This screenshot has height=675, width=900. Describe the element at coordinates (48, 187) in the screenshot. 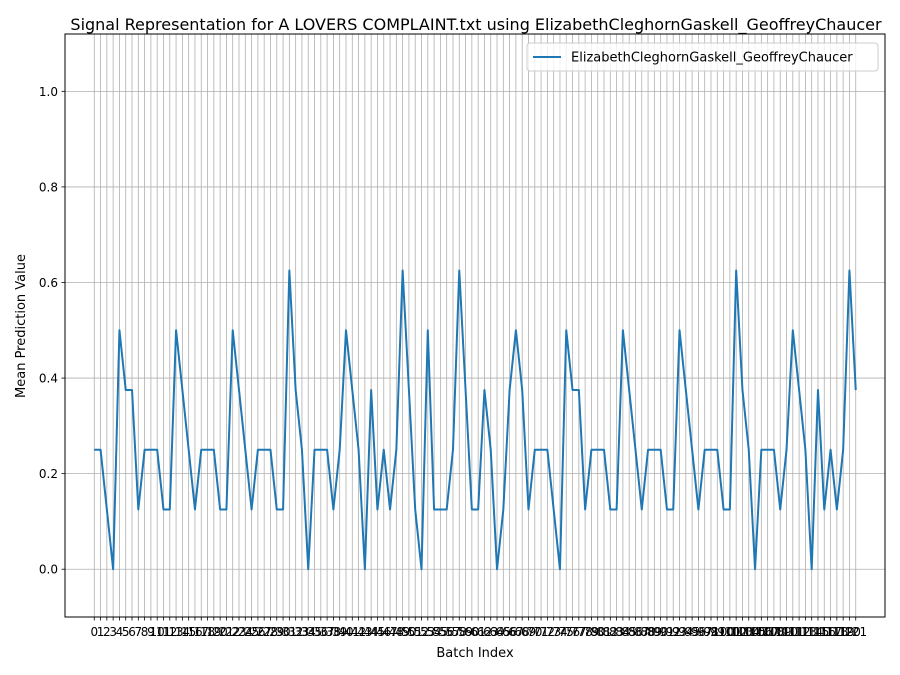

I see `y-tick-label: 0.8` at that location.